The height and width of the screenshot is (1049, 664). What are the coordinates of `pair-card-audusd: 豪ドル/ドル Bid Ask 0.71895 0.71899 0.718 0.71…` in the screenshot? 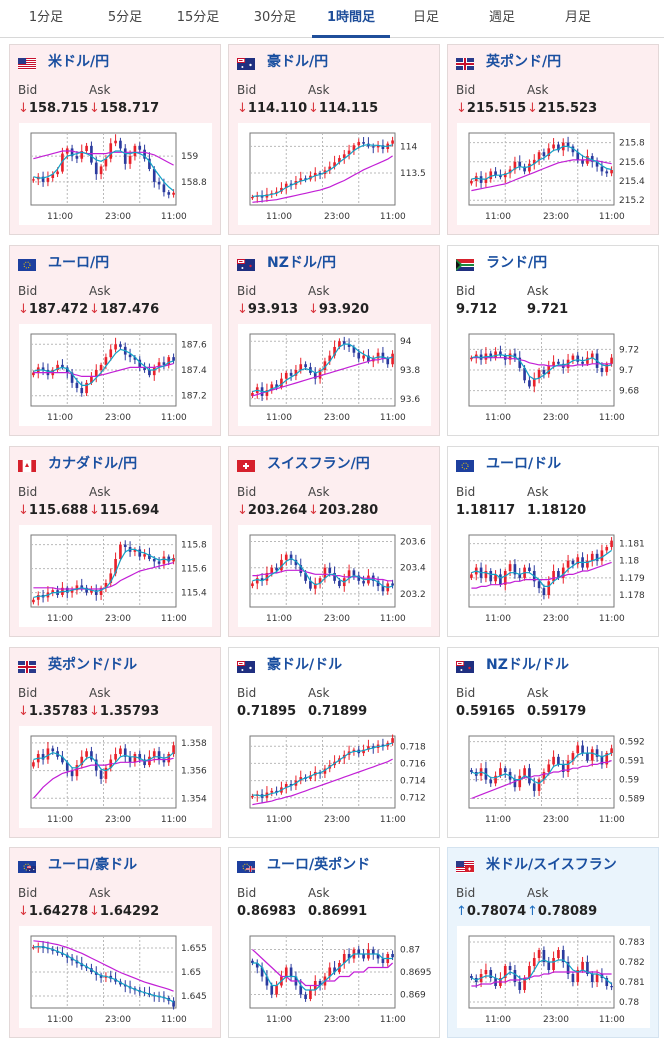 It's located at (334, 742).